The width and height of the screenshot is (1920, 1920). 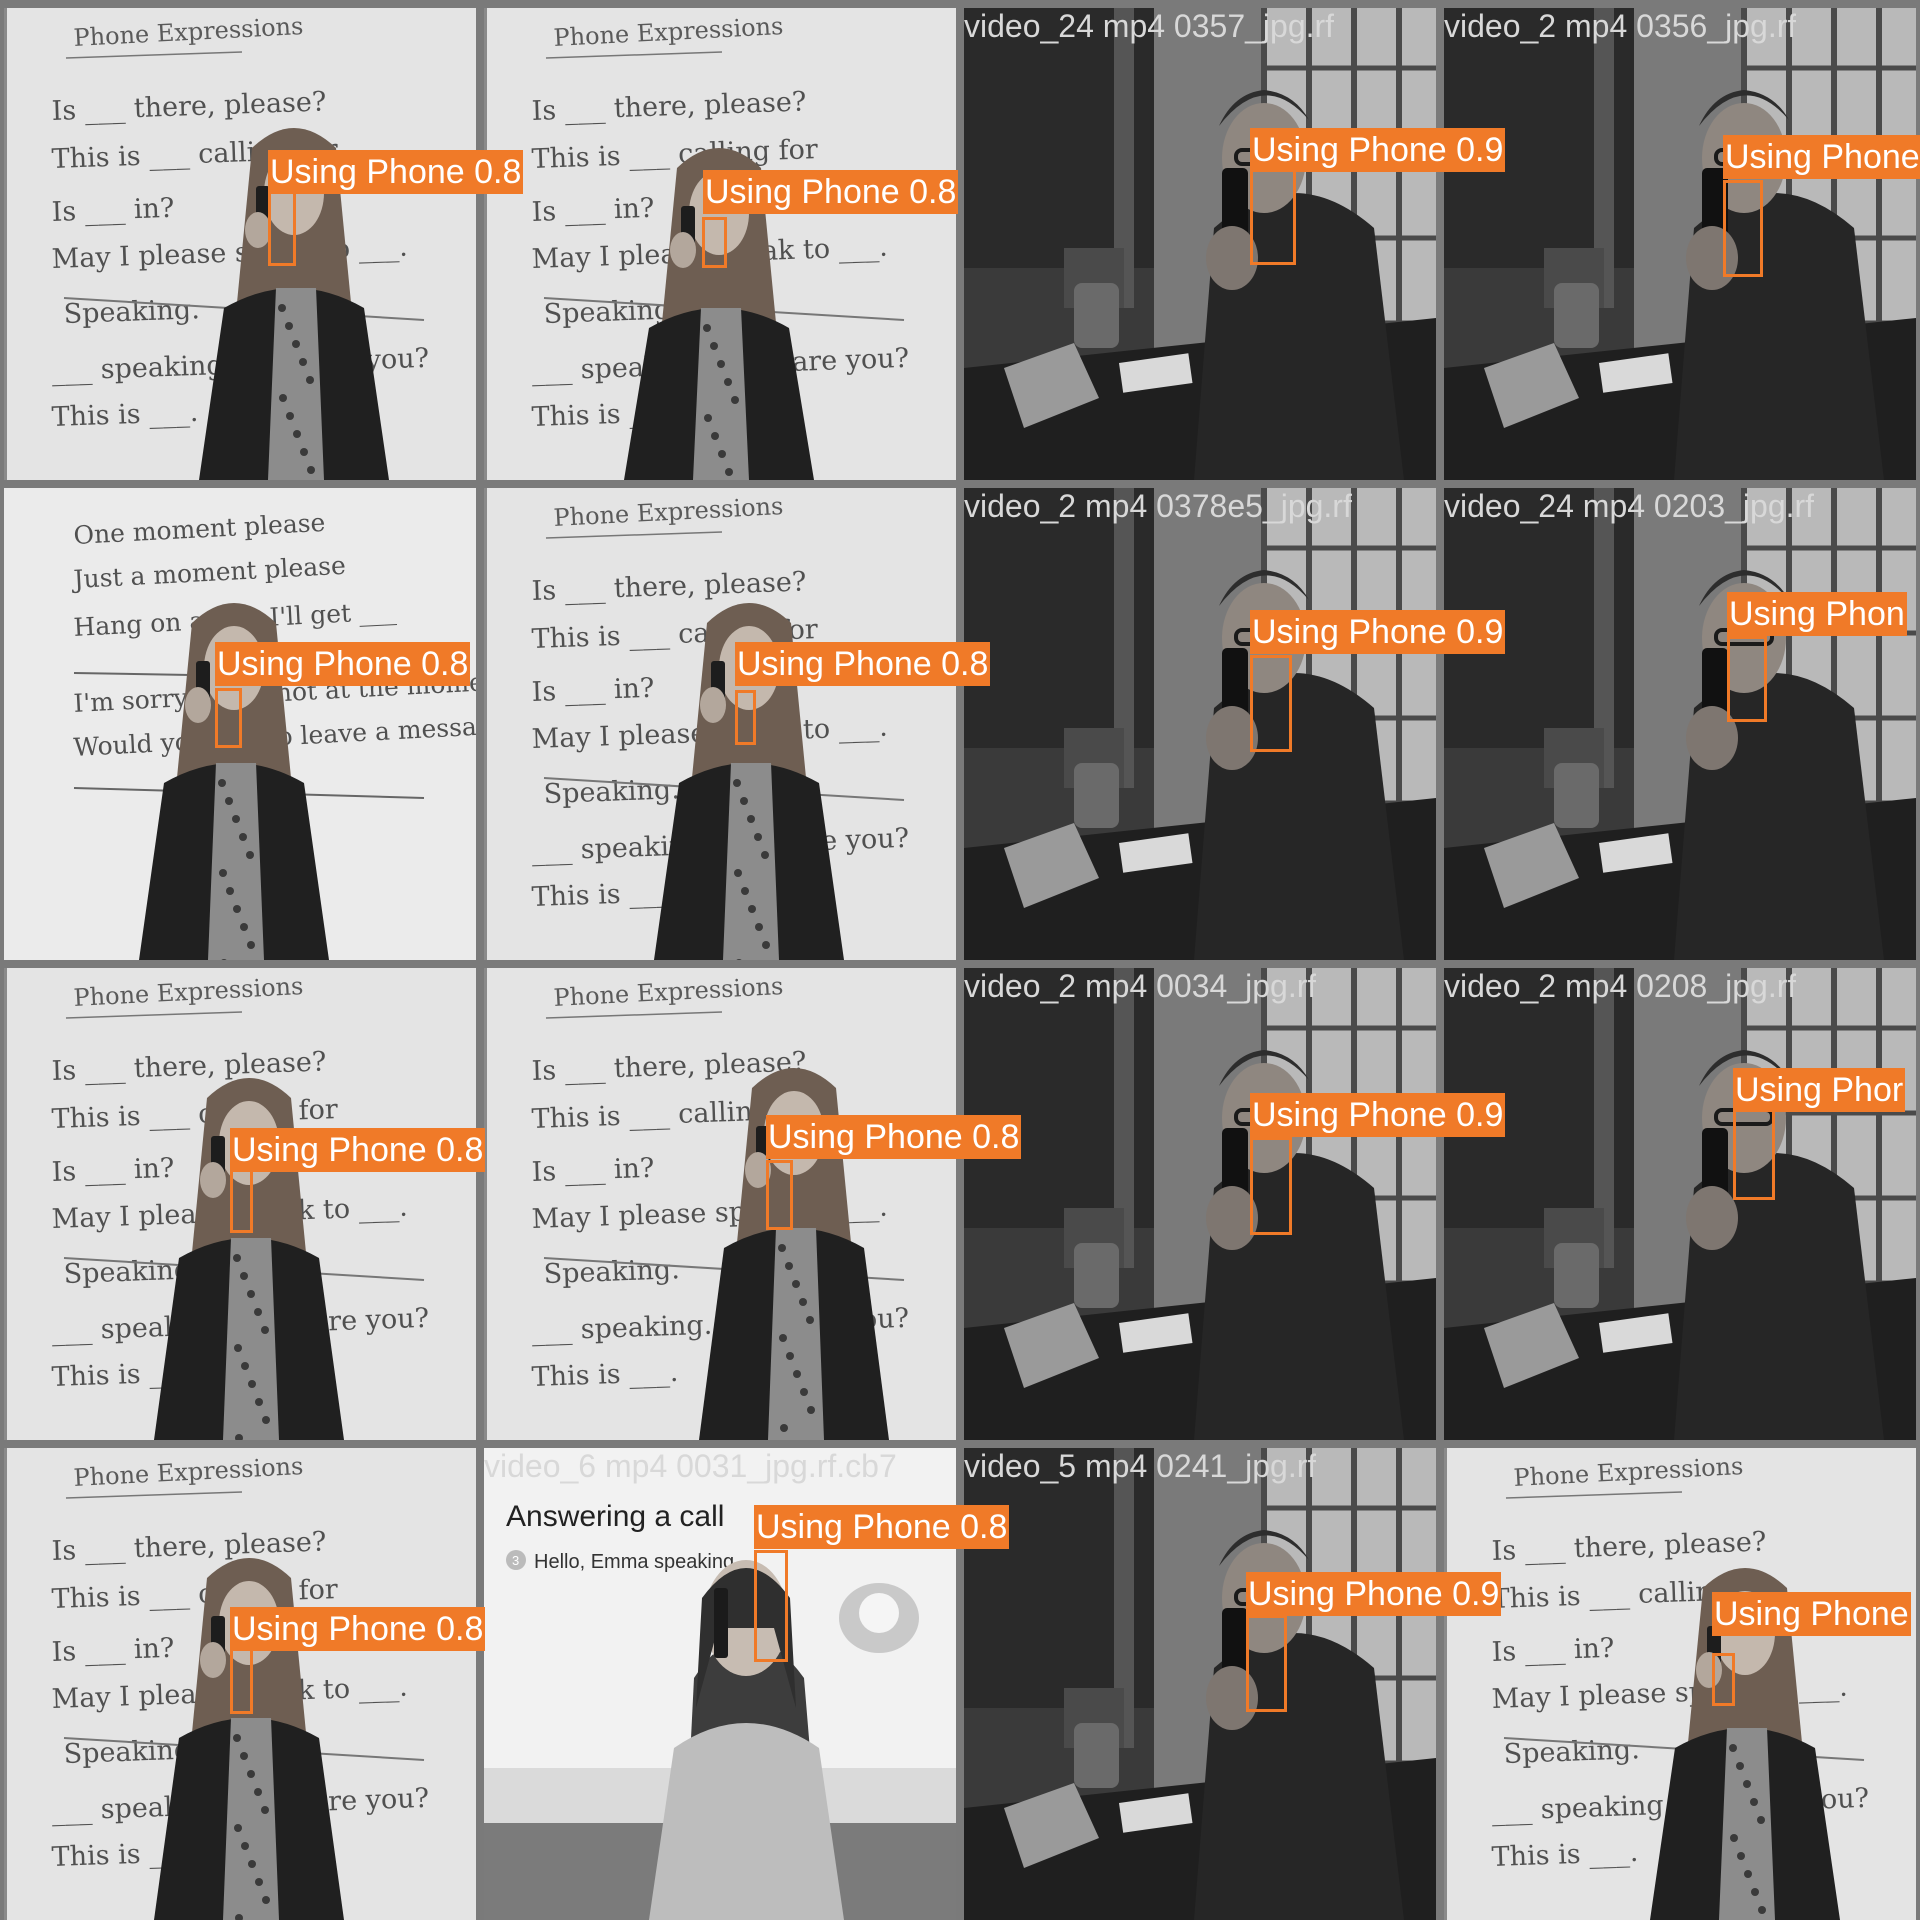 I want to click on image-tile: video_24 mp4 0357_jpg.rf, so click(x=1200, y=244).